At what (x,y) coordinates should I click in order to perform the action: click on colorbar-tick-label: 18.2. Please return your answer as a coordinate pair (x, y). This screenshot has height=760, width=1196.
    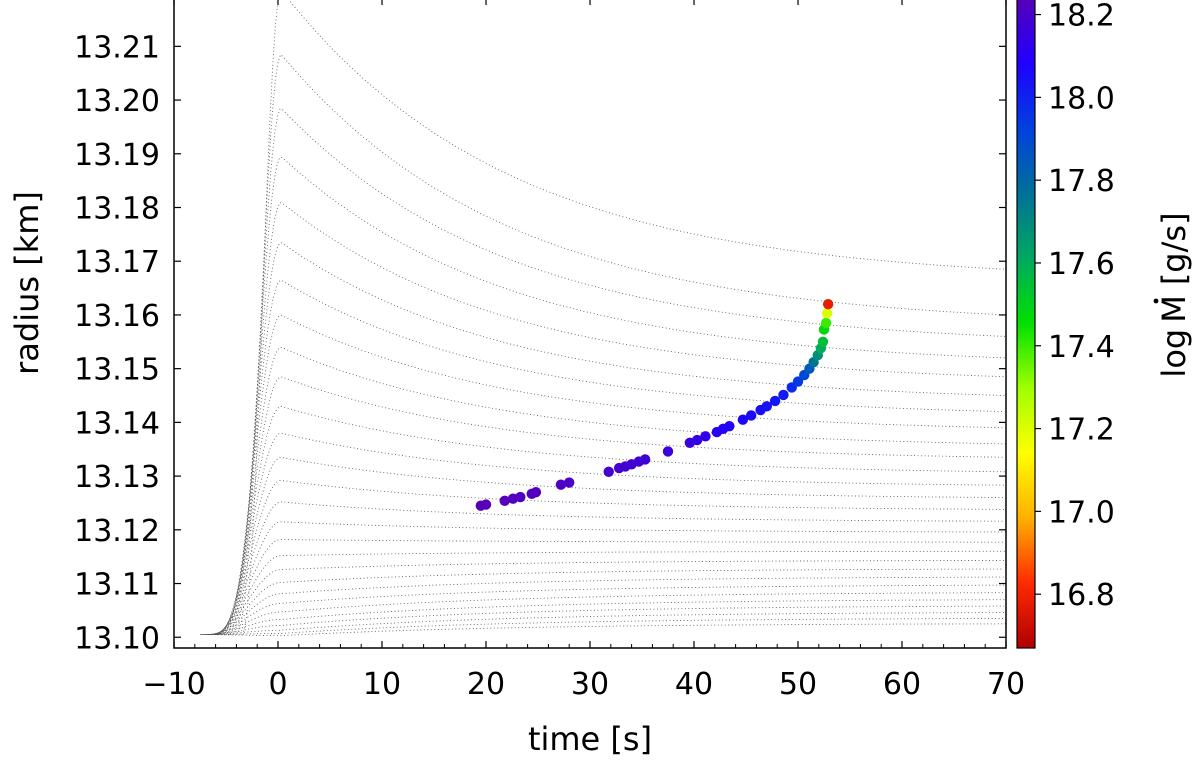
    Looking at the image, I should click on (1081, 17).